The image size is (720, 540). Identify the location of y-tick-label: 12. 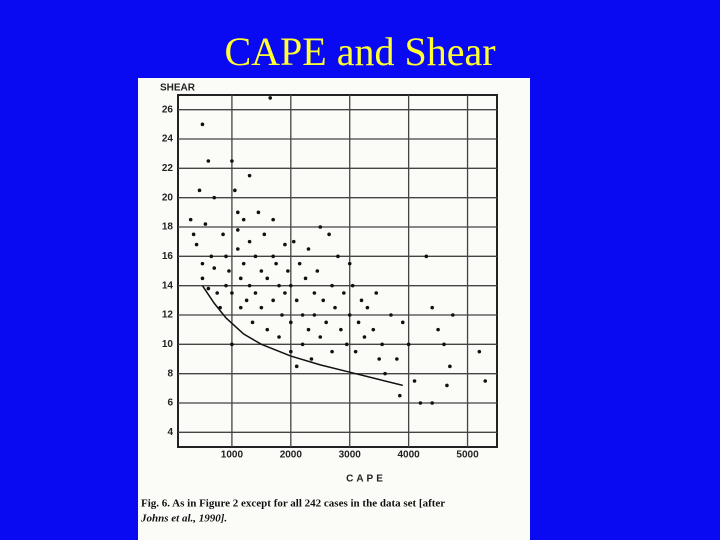
(168, 315).